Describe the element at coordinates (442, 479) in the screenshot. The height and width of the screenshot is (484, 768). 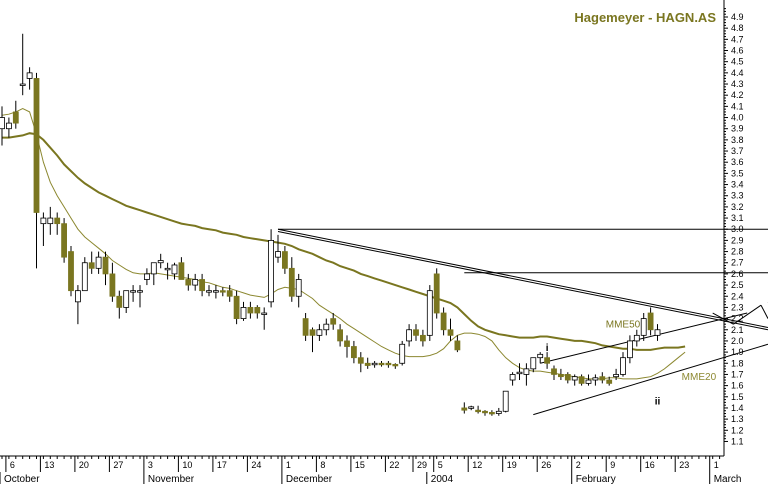
I see `month-label: 2004` at that location.